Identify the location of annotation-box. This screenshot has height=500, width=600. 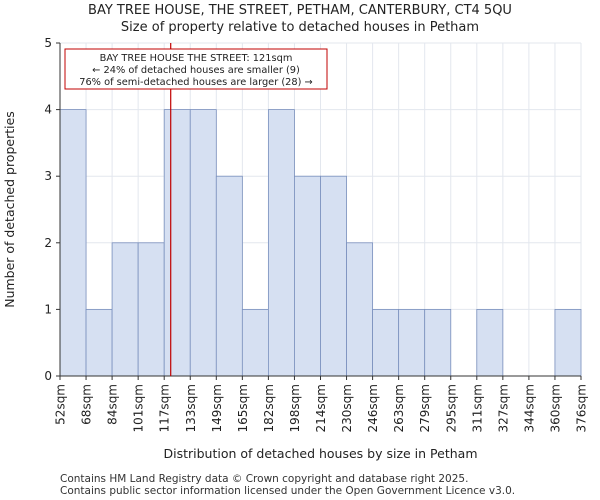
(196, 69).